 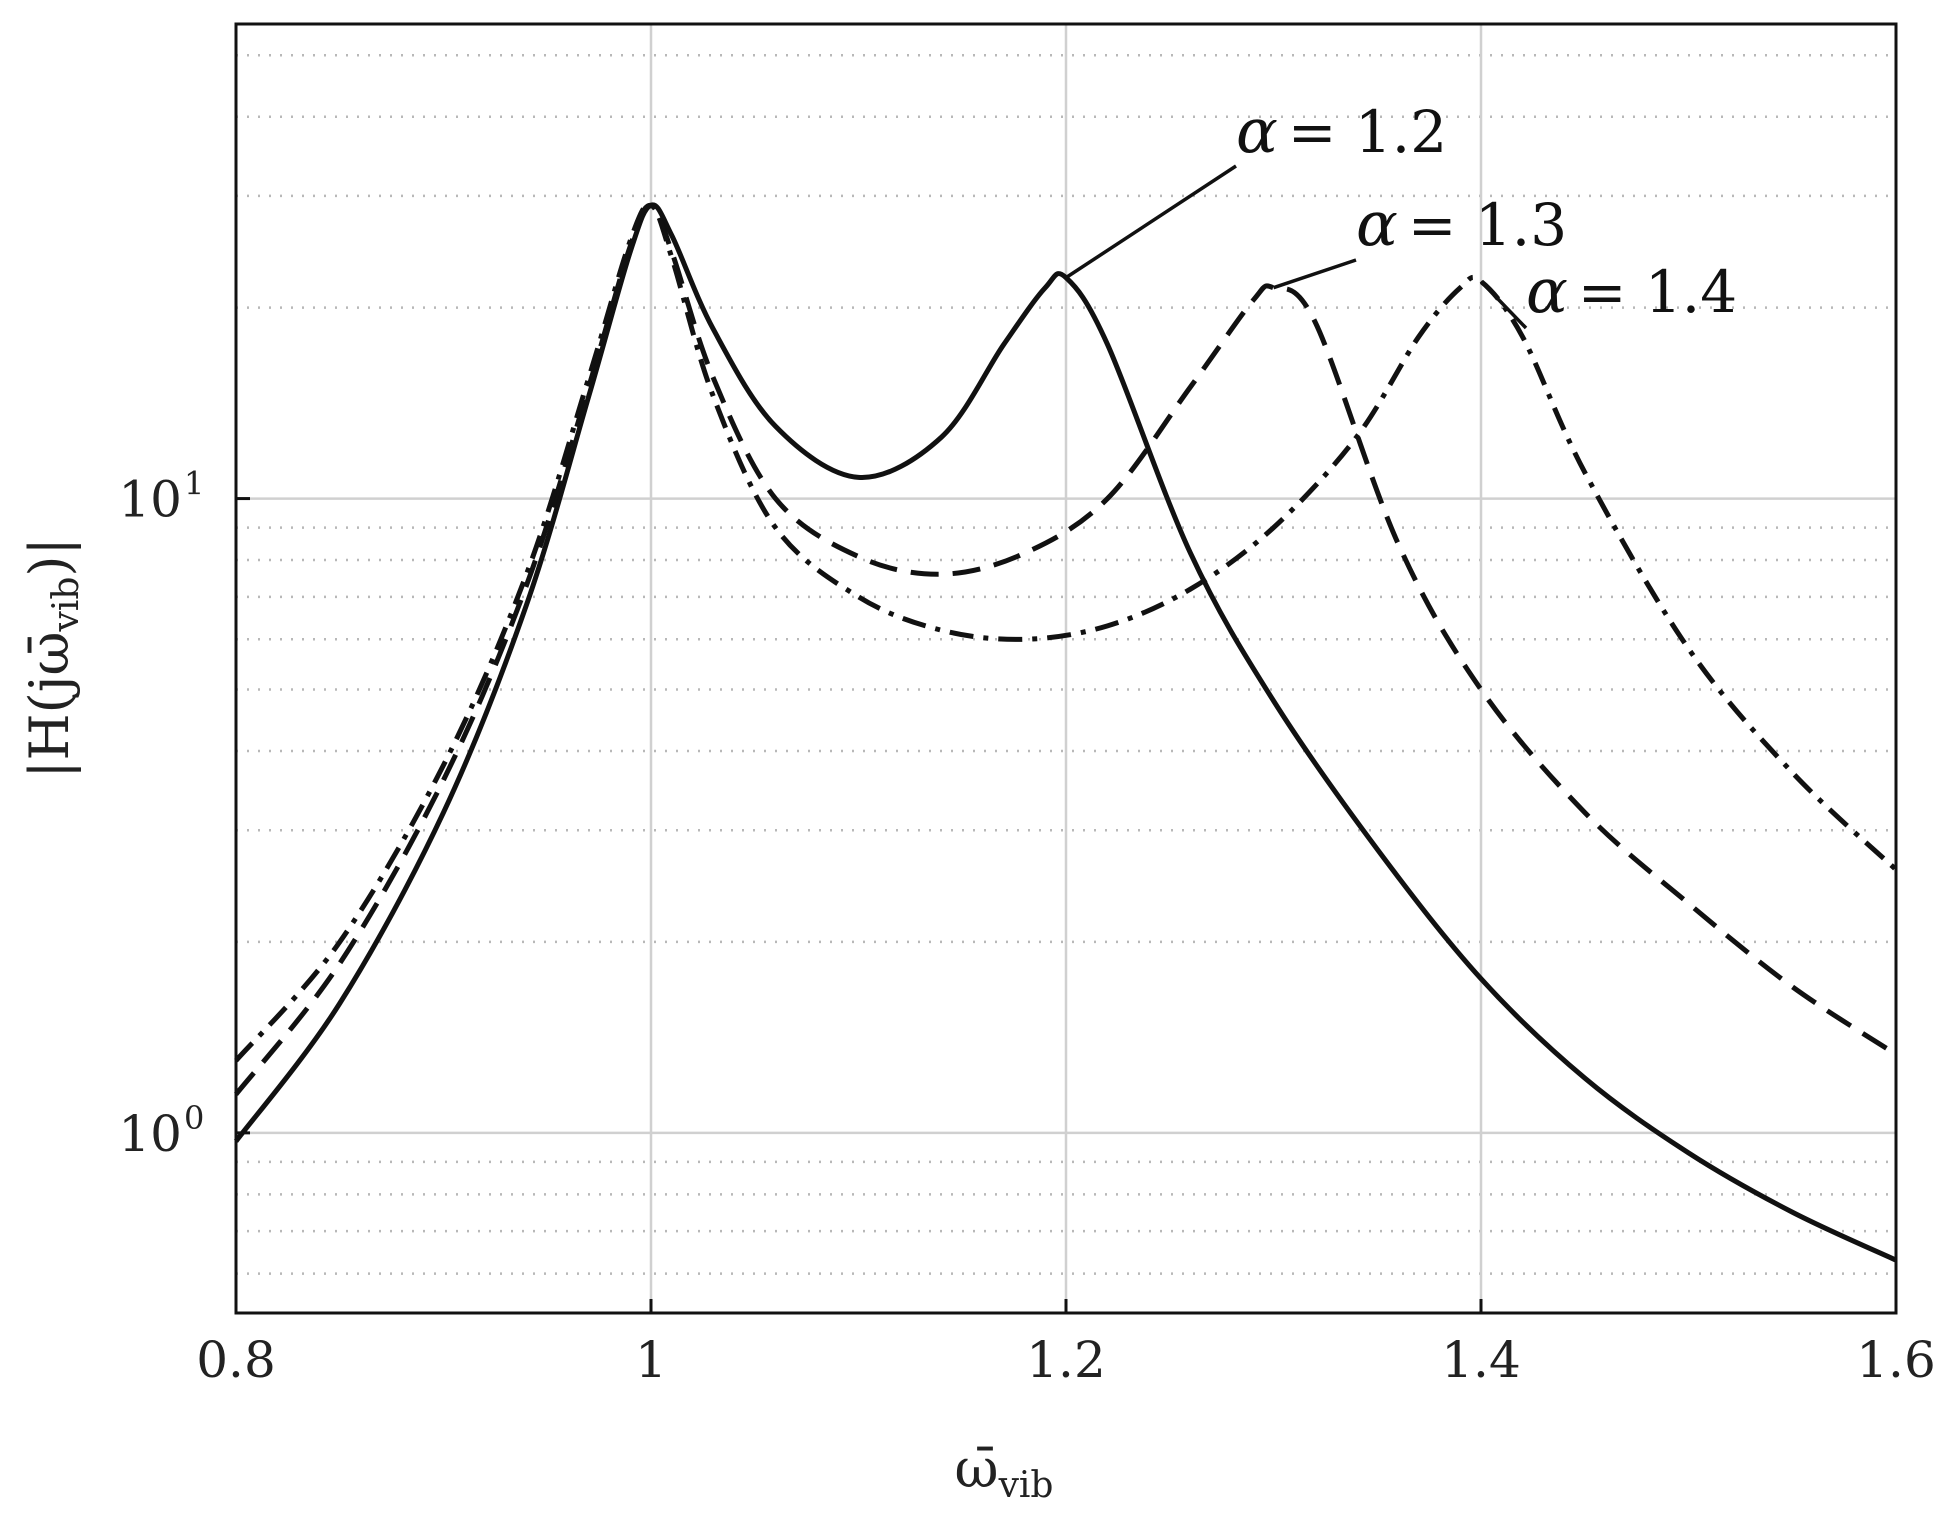 What do you see at coordinates (236, 1360) in the screenshot?
I see `x-tick-label: 0.8` at bounding box center [236, 1360].